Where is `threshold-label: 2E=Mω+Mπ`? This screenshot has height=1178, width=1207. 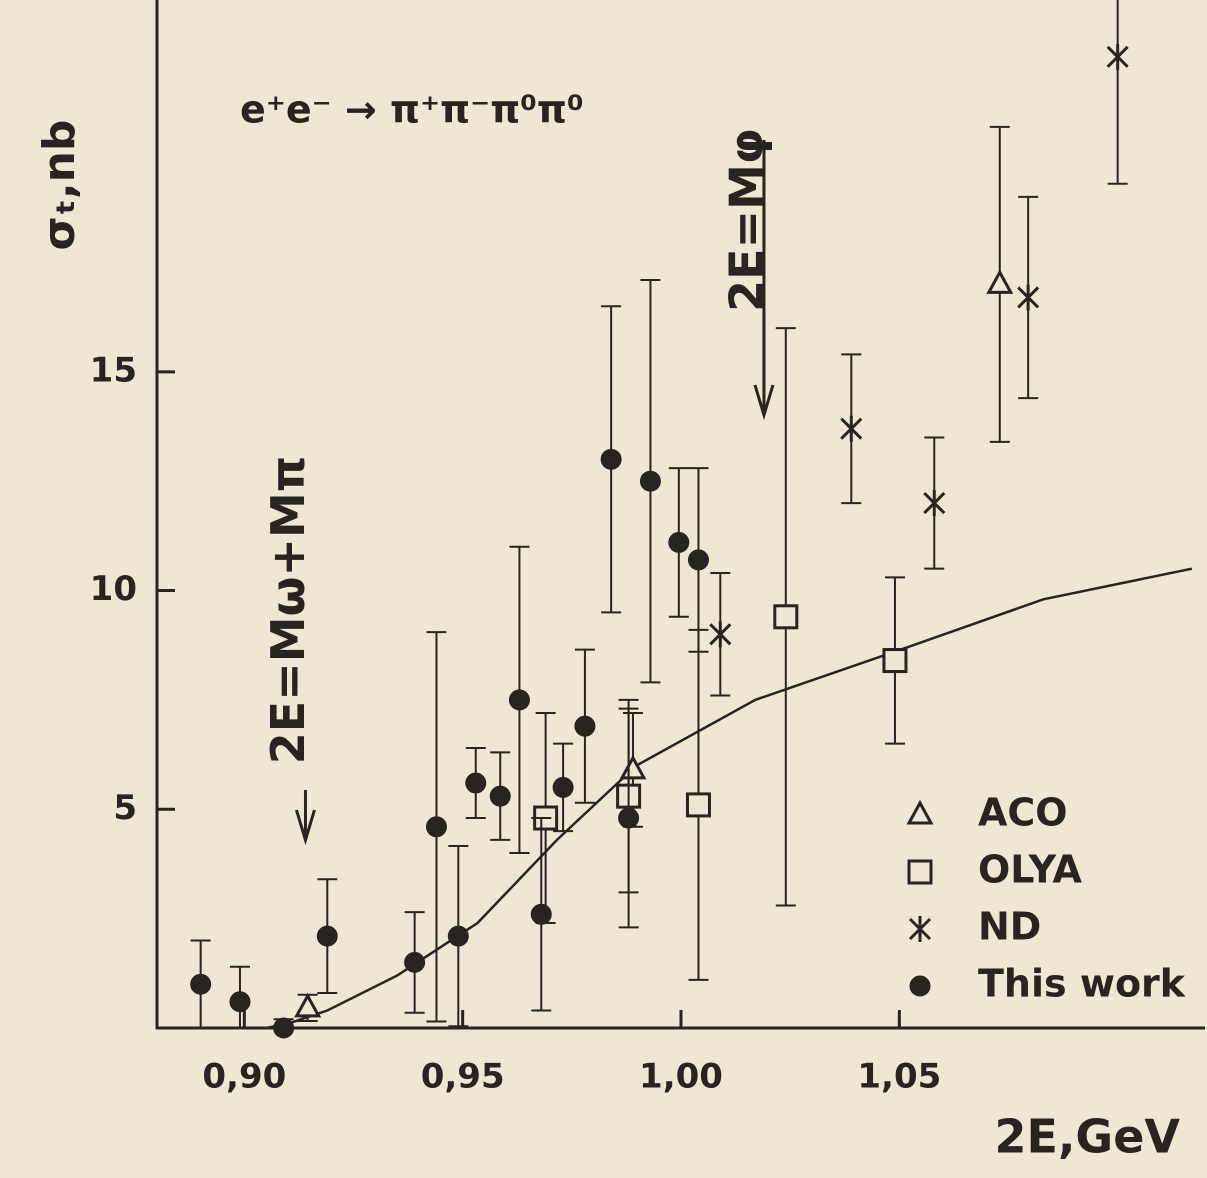 threshold-label: 2E=Mω+Mπ is located at coordinates (288, 610).